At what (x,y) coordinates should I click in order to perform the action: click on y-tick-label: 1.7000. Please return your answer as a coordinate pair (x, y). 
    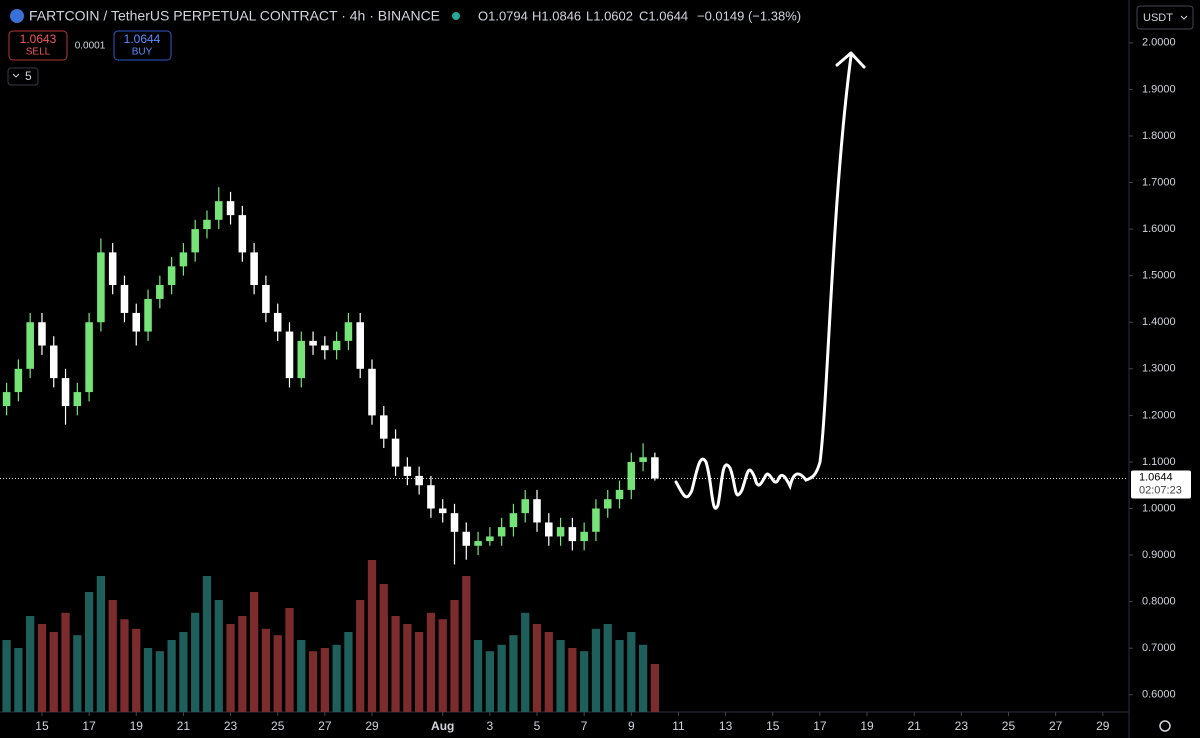
    Looking at the image, I should click on (1159, 182).